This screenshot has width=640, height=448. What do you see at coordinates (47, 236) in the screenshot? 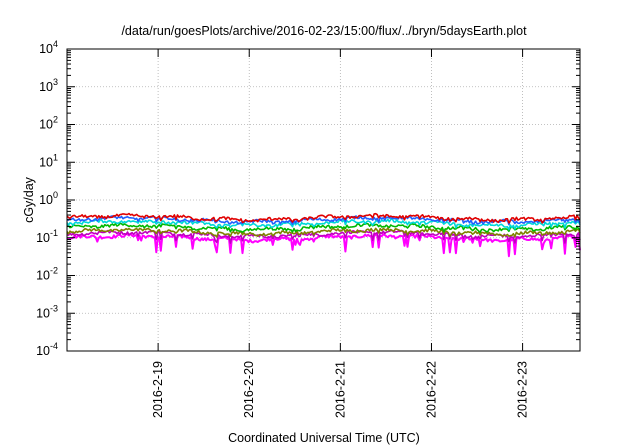
I see `y-tick-label: 10⁻¹` at bounding box center [47, 236].